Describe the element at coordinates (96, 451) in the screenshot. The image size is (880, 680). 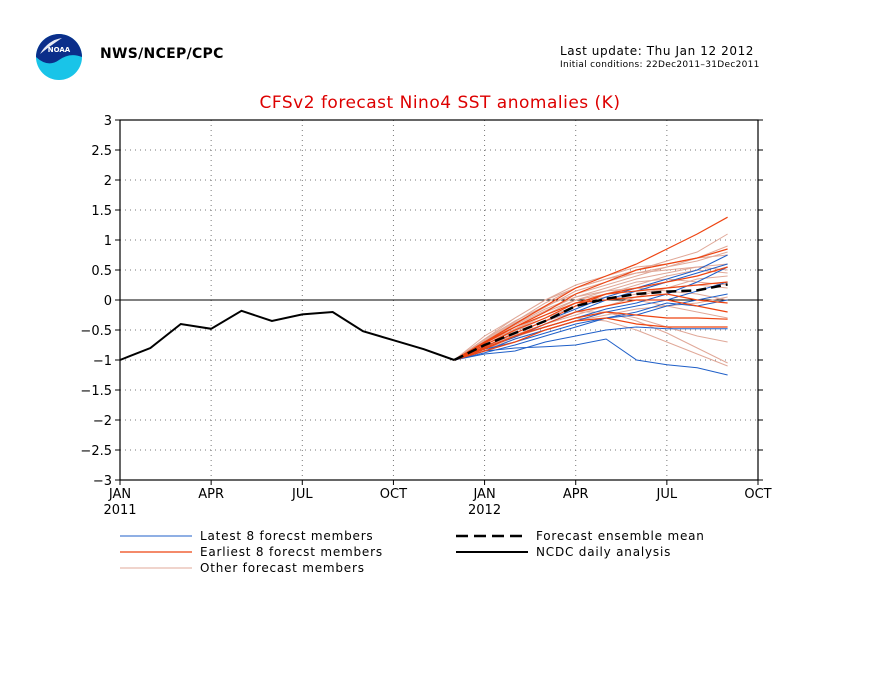
I see `y-tick-label: −2.5` at that location.